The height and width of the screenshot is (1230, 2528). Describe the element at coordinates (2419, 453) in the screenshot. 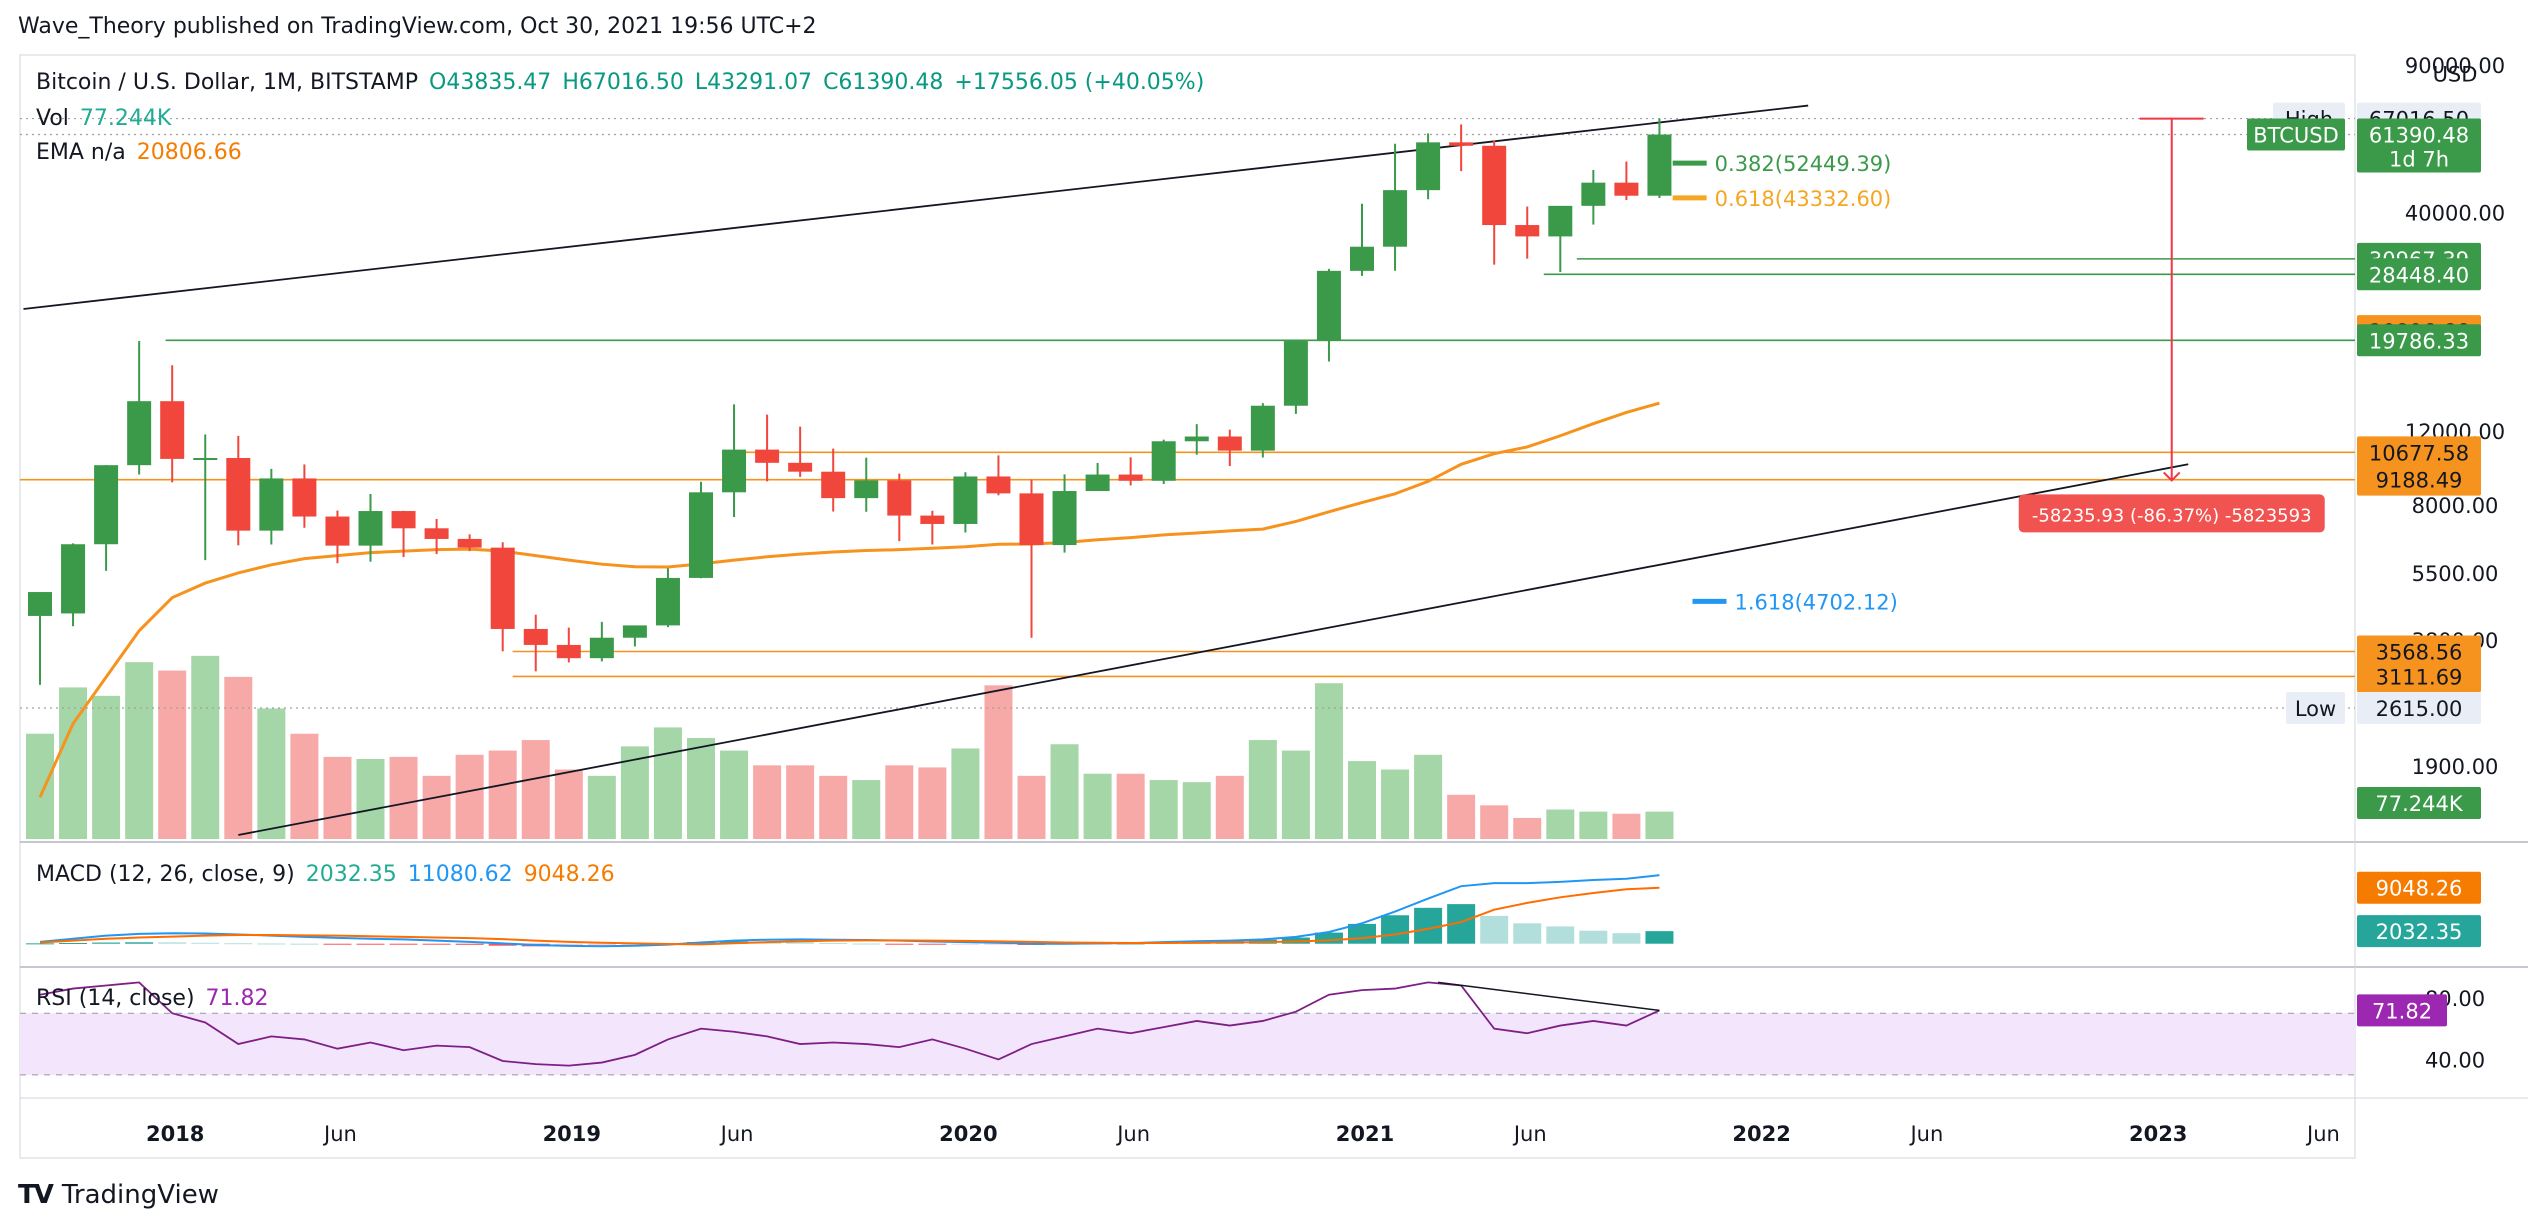

I see `price-tag: 10677.58` at that location.